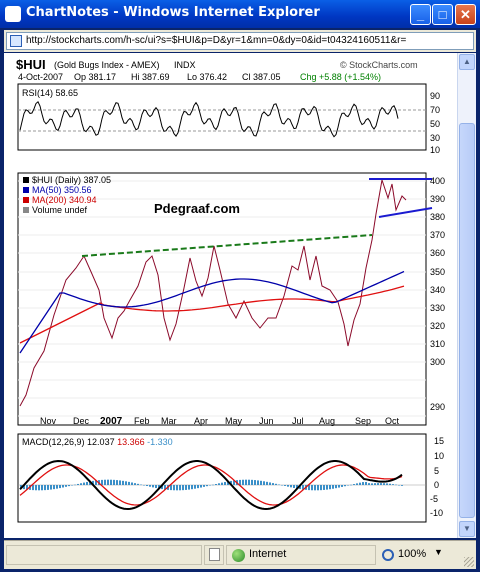 The height and width of the screenshot is (572, 480). I want to click on rsi-line, so click(209, 119).